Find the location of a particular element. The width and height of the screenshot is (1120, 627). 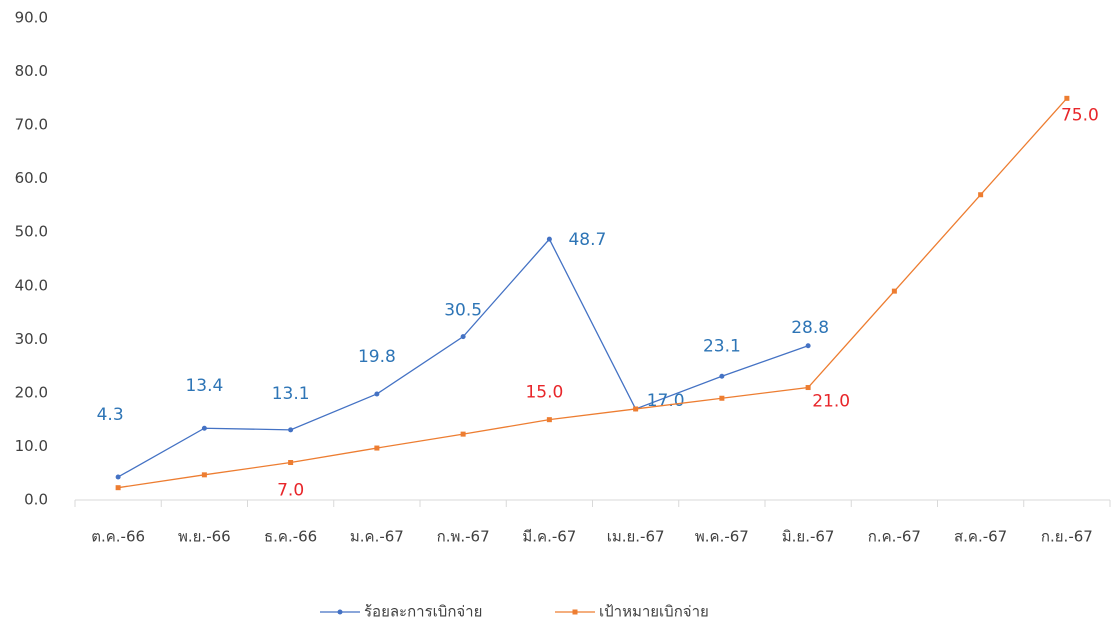

data-label: 13.1 is located at coordinates (291, 394).